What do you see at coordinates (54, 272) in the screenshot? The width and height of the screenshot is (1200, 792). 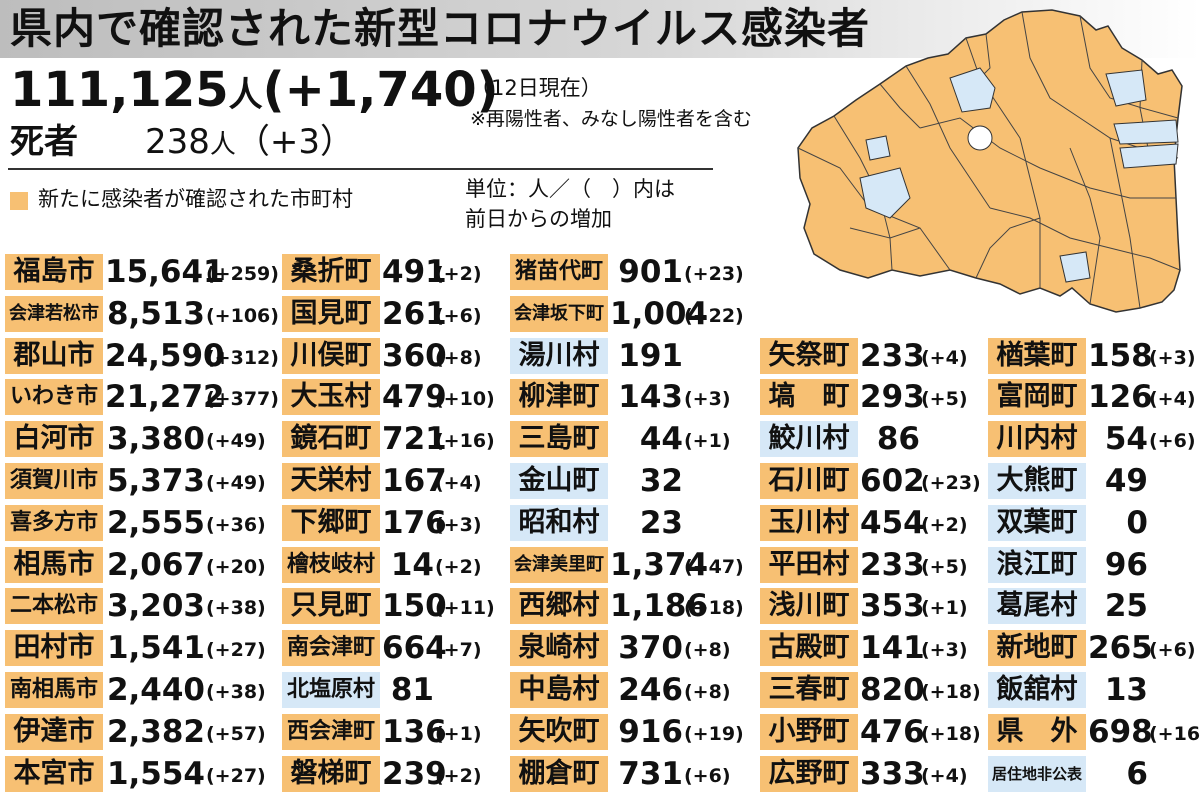 I see `municipality-name: 福島市` at bounding box center [54, 272].